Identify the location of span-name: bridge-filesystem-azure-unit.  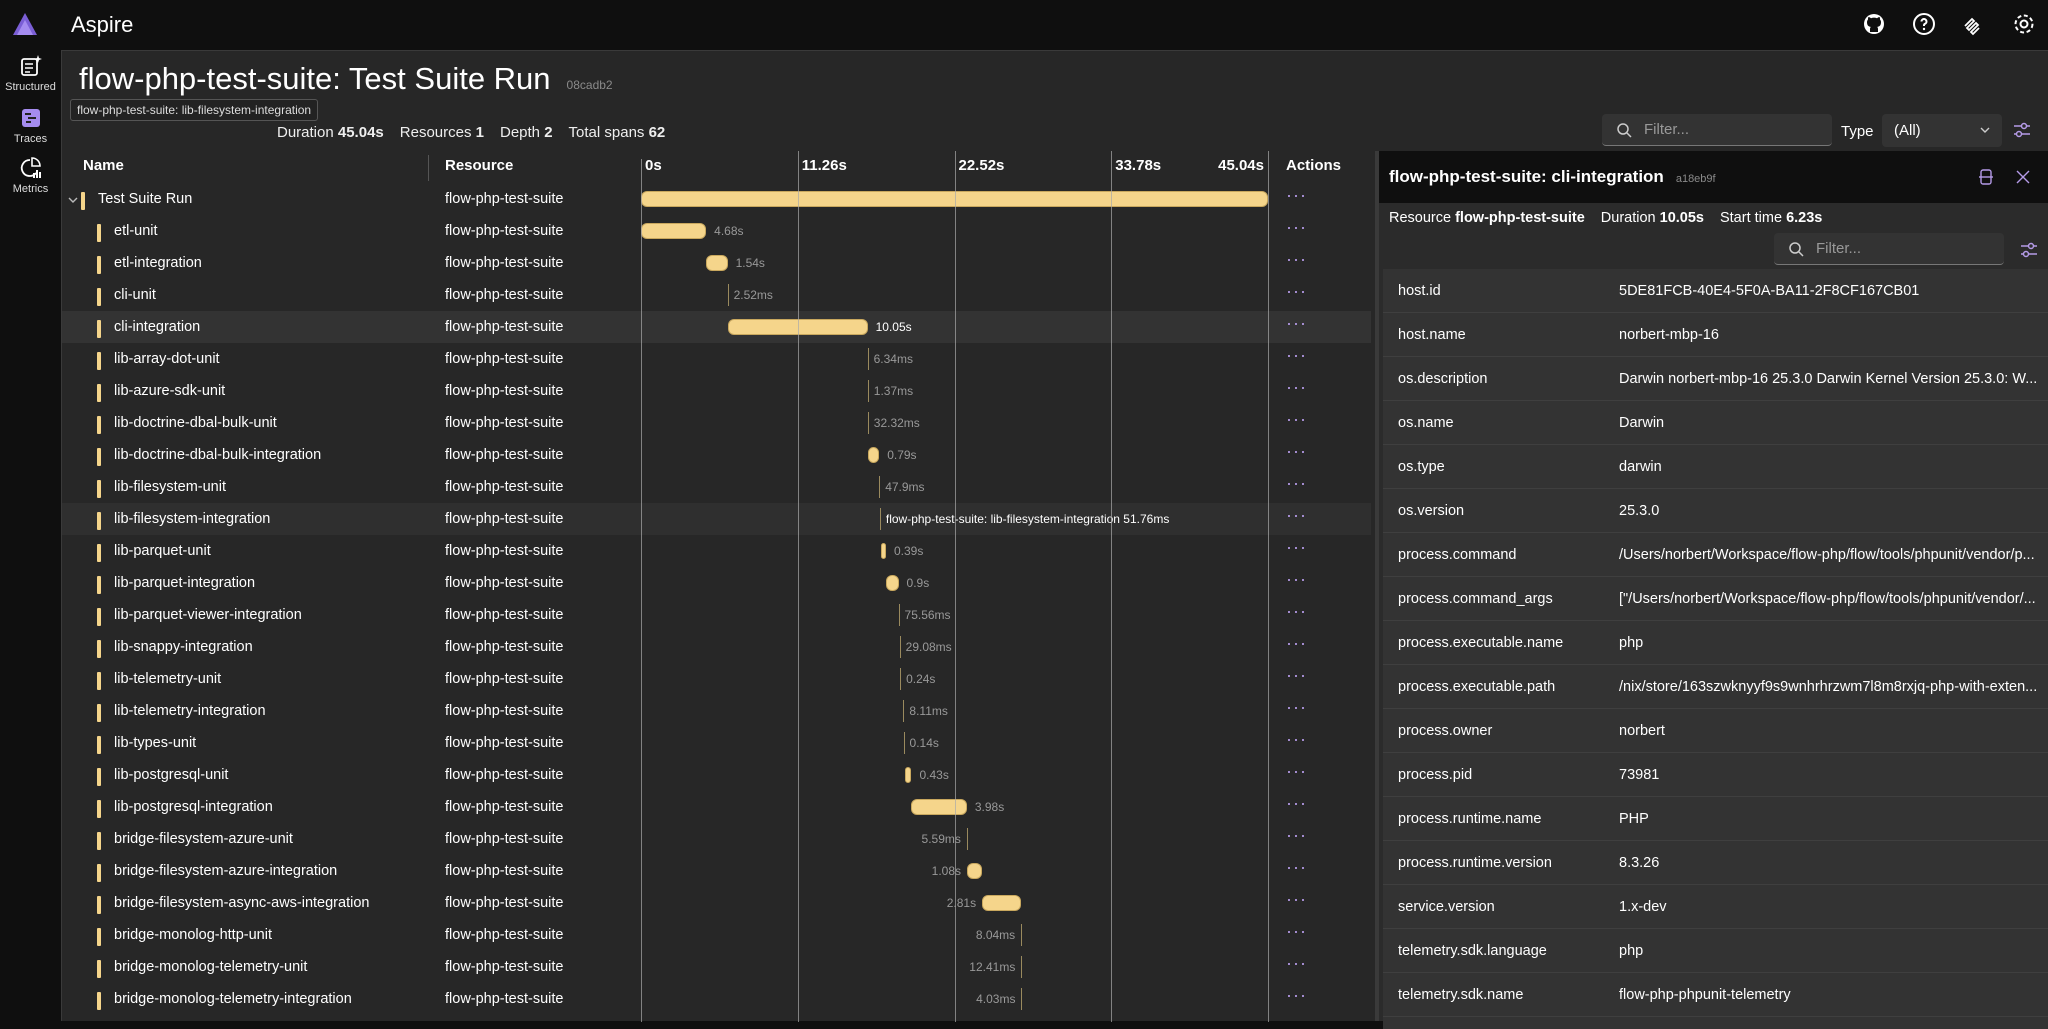
(203, 839).